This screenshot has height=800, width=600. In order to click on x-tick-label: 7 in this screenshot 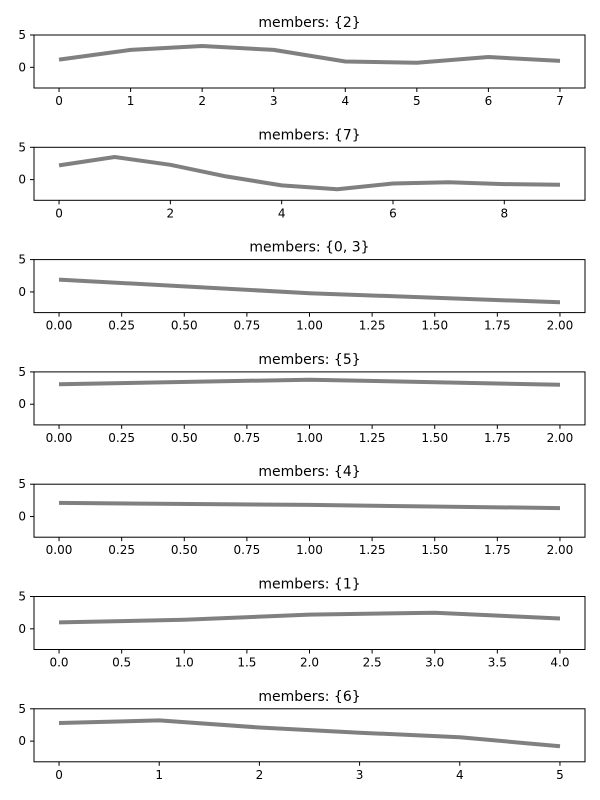, I will do `click(560, 101)`.